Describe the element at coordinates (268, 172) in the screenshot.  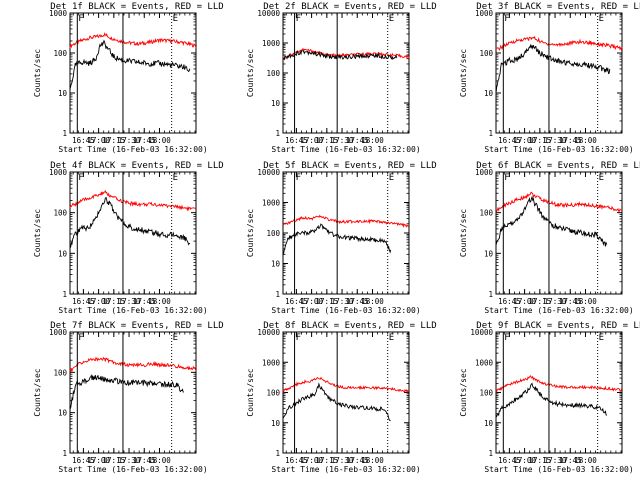
I see `chart-5-ytick-label: 10000` at that location.